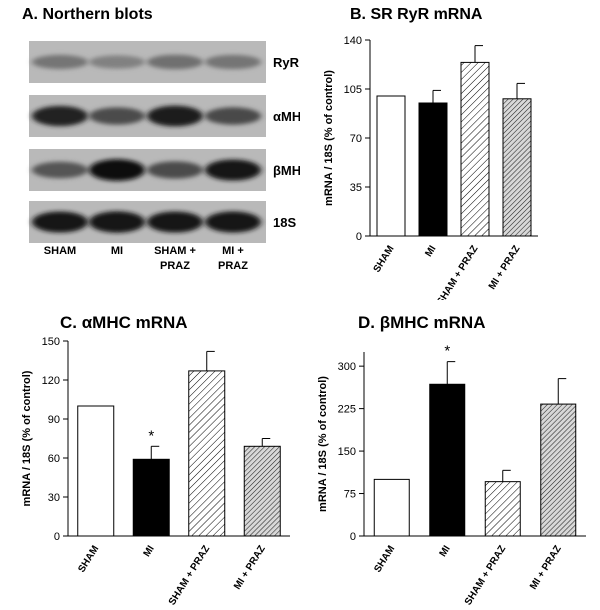  What do you see at coordinates (422, 322) in the screenshot?
I see `panel-d-title: D. βMHC mRNA` at bounding box center [422, 322].